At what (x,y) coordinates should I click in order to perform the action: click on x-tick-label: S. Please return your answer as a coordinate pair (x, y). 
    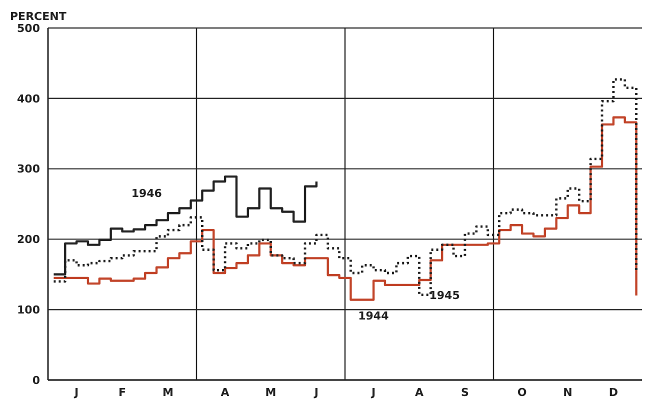
    Looking at the image, I should click on (464, 392).